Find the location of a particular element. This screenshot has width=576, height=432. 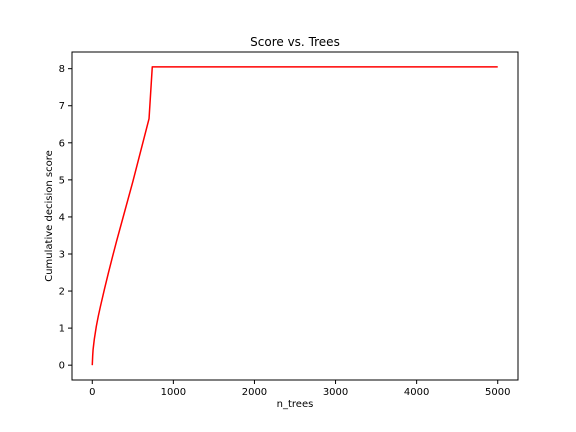

y-tick-label: 2 is located at coordinates (62, 292).